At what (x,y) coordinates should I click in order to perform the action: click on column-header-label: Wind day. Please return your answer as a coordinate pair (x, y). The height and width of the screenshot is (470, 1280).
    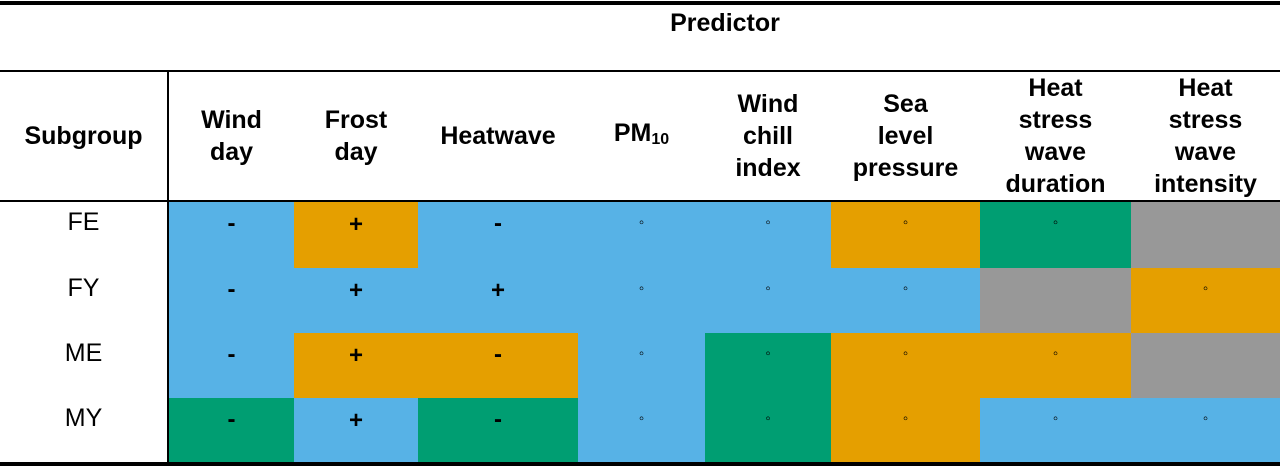
    Looking at the image, I should click on (231, 136).